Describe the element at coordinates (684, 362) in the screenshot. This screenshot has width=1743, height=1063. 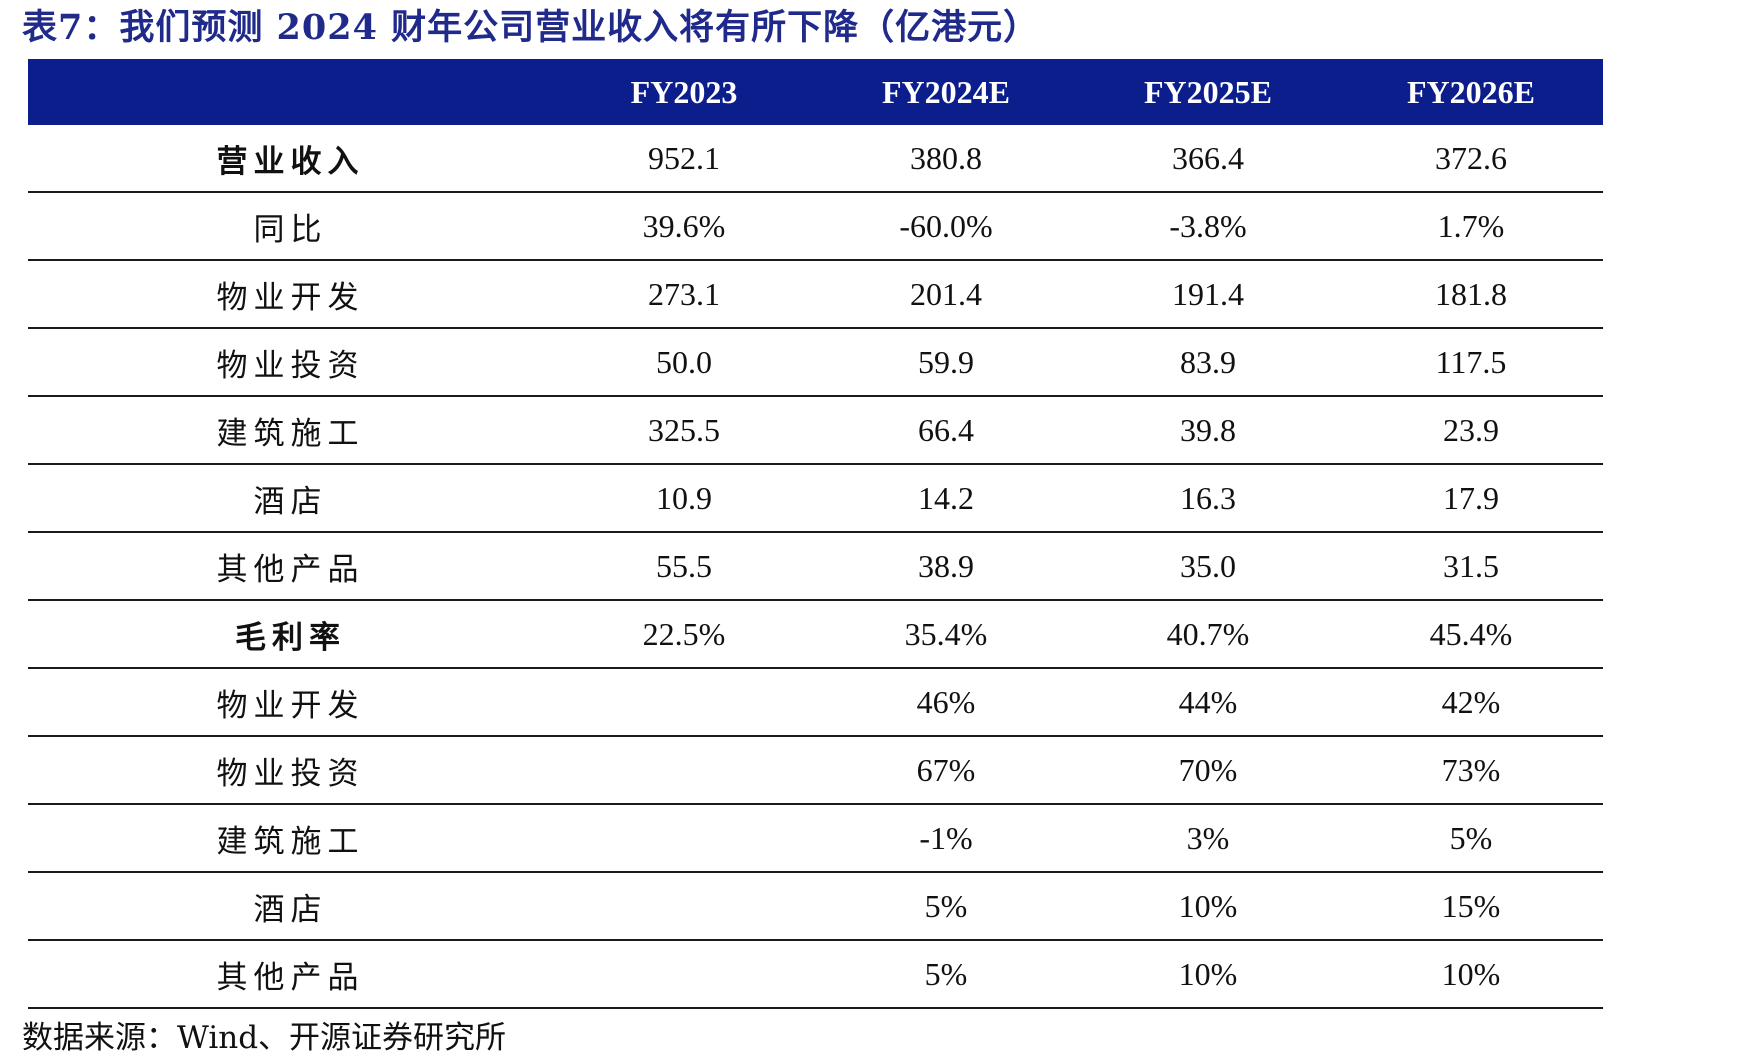
I see `table-cell: 50.0` at that location.